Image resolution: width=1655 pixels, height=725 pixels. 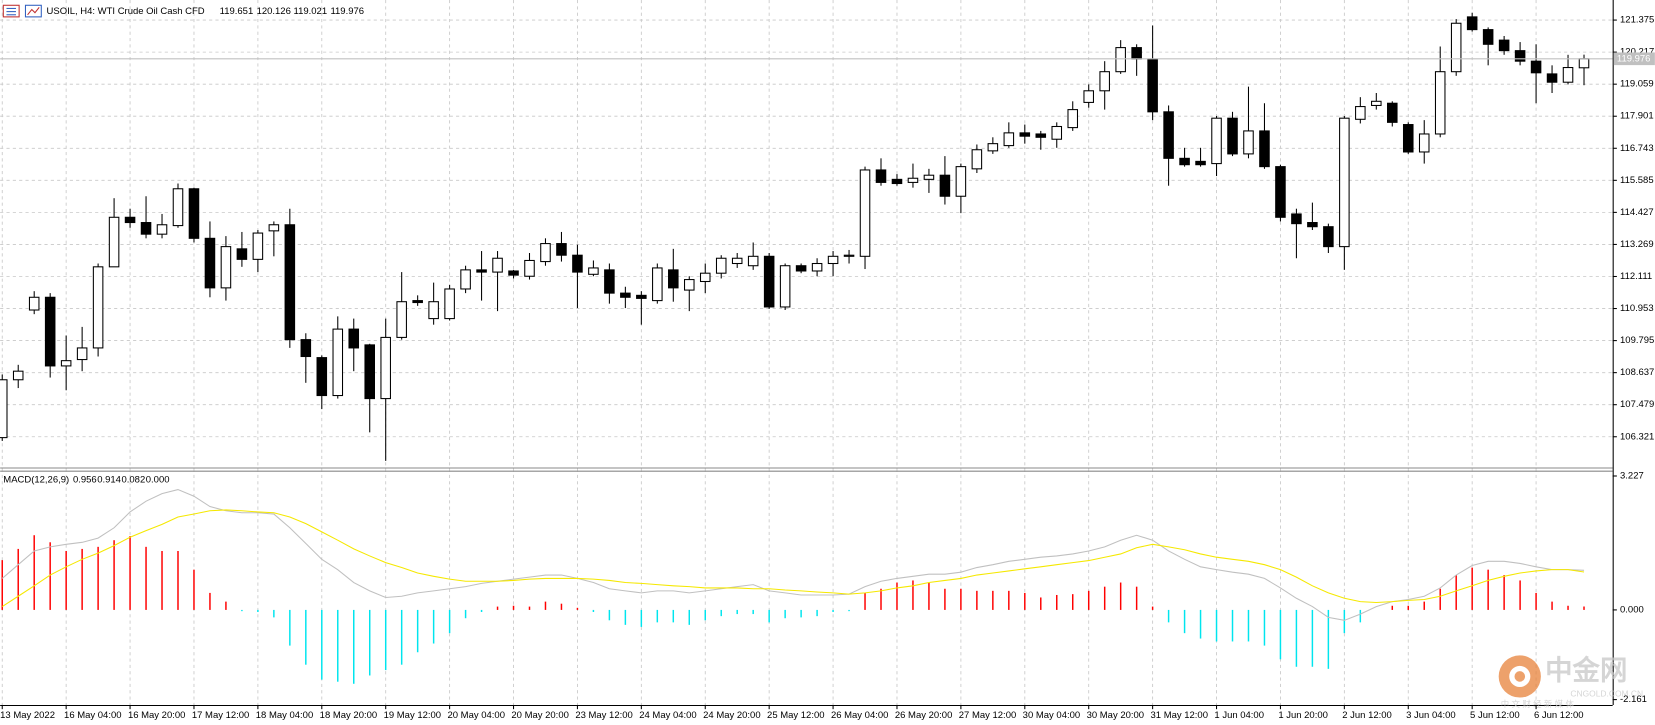 I want to click on x-tick-label: 24 May 04:00, so click(x=667, y=715).